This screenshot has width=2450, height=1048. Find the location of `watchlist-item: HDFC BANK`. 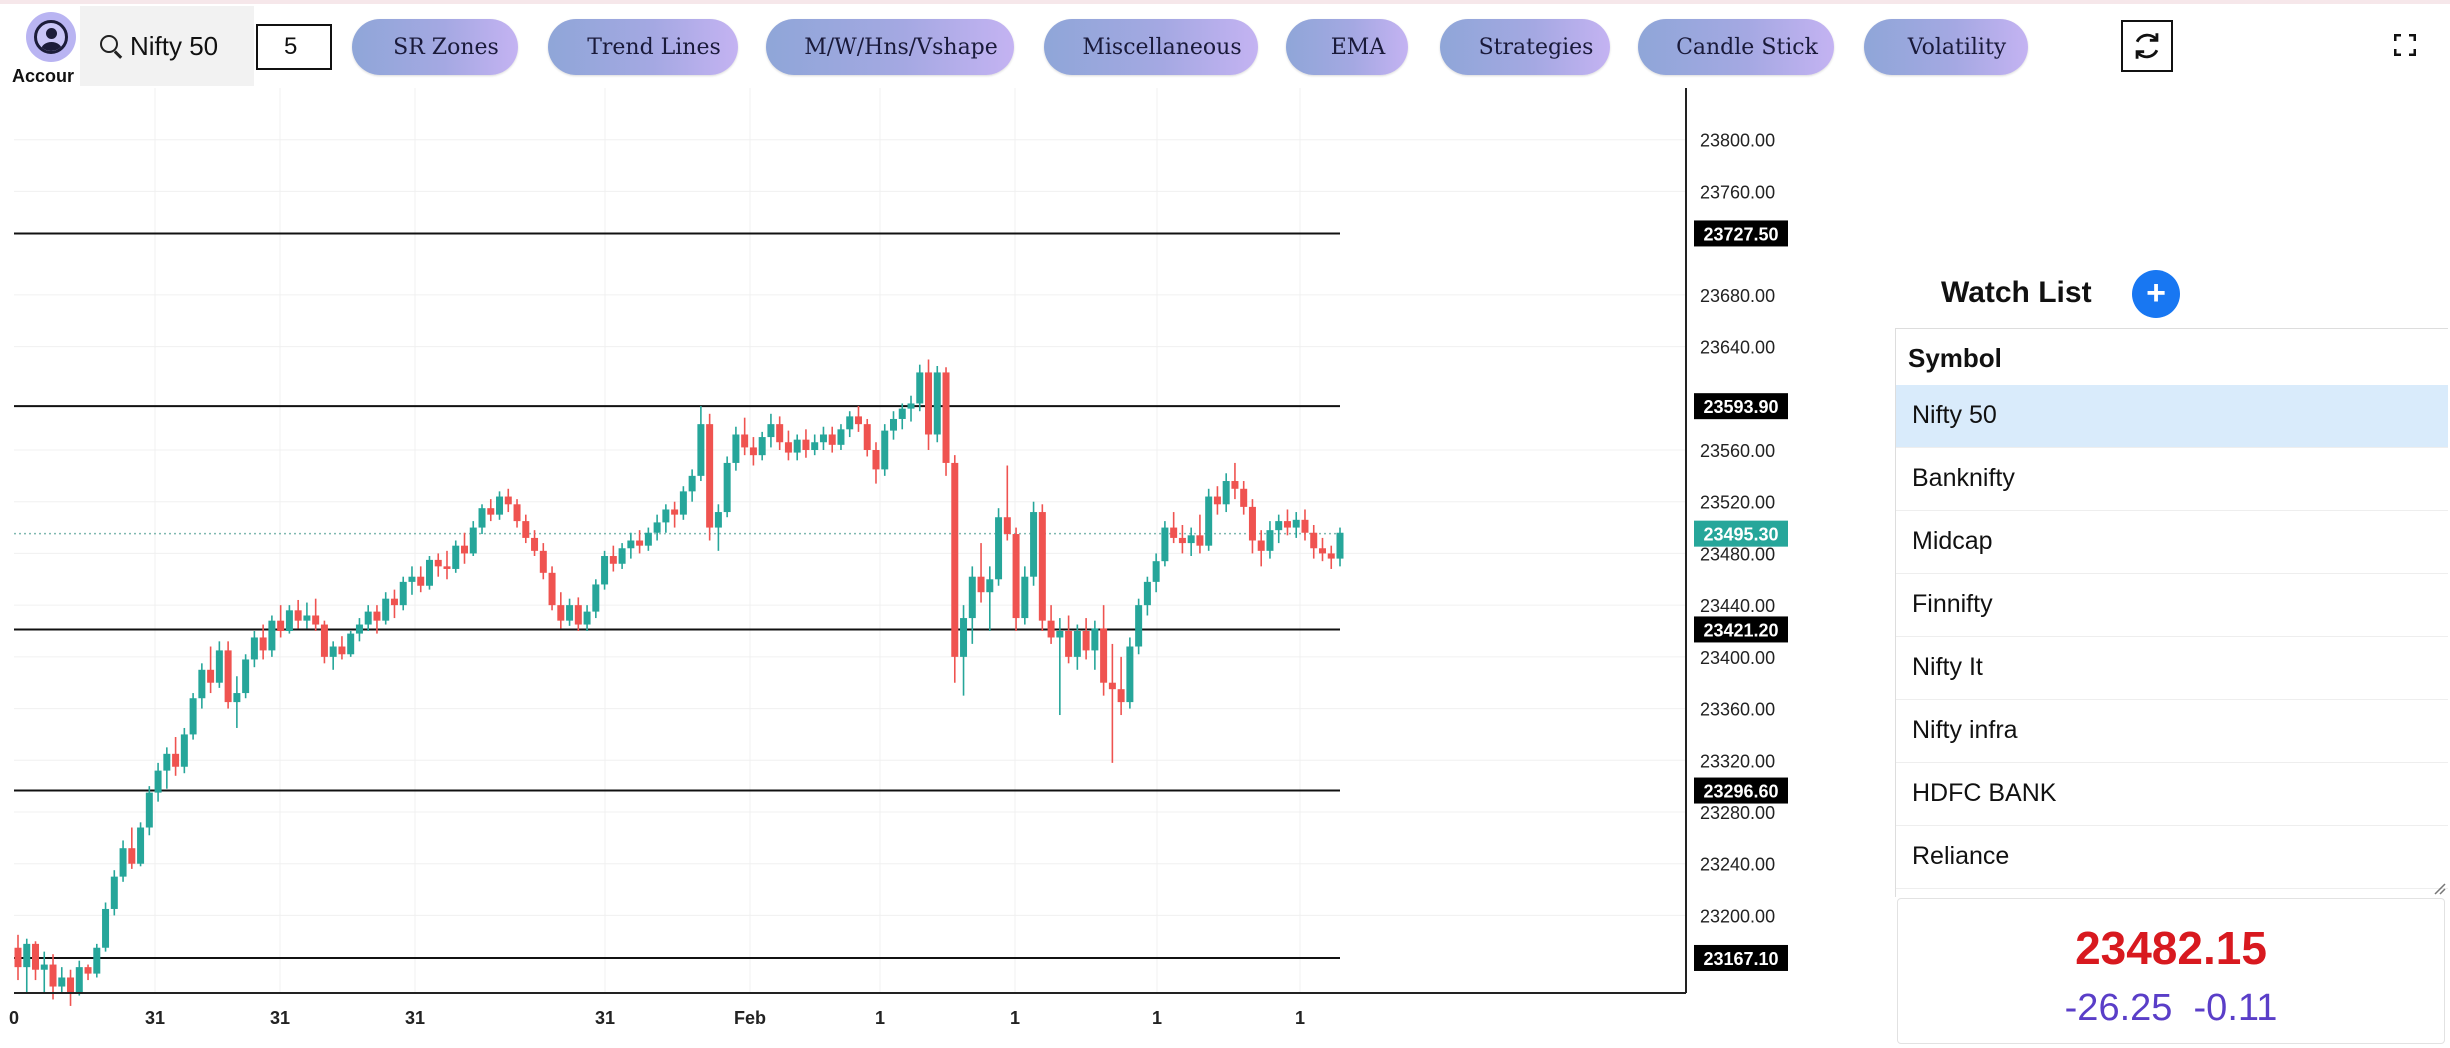

watchlist-item: HDFC BANK is located at coordinates (2172, 794).